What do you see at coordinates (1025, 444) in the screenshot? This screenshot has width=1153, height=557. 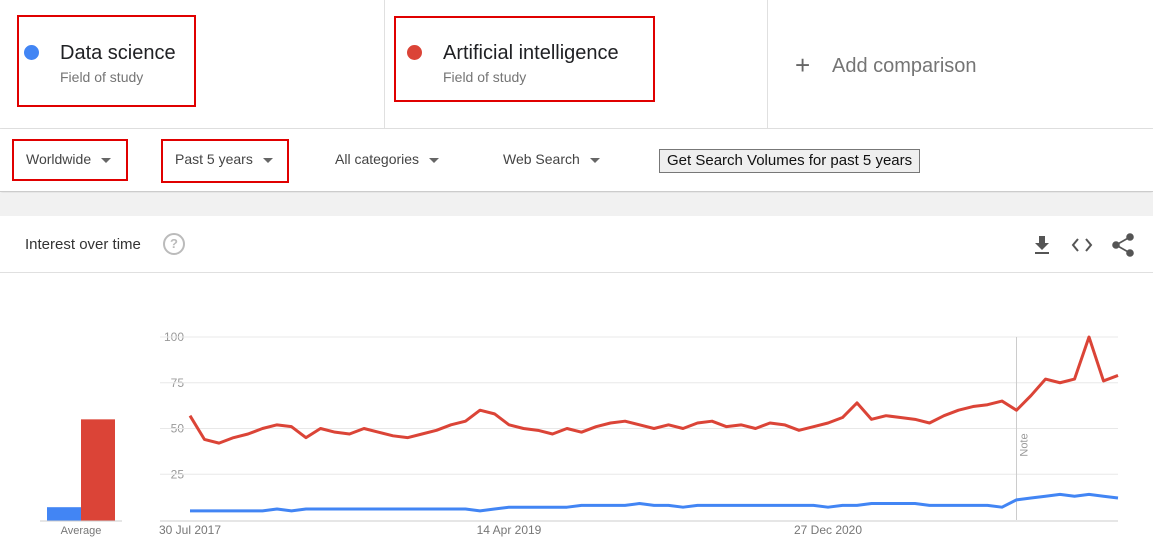 I see `note-label: Note` at bounding box center [1025, 444].